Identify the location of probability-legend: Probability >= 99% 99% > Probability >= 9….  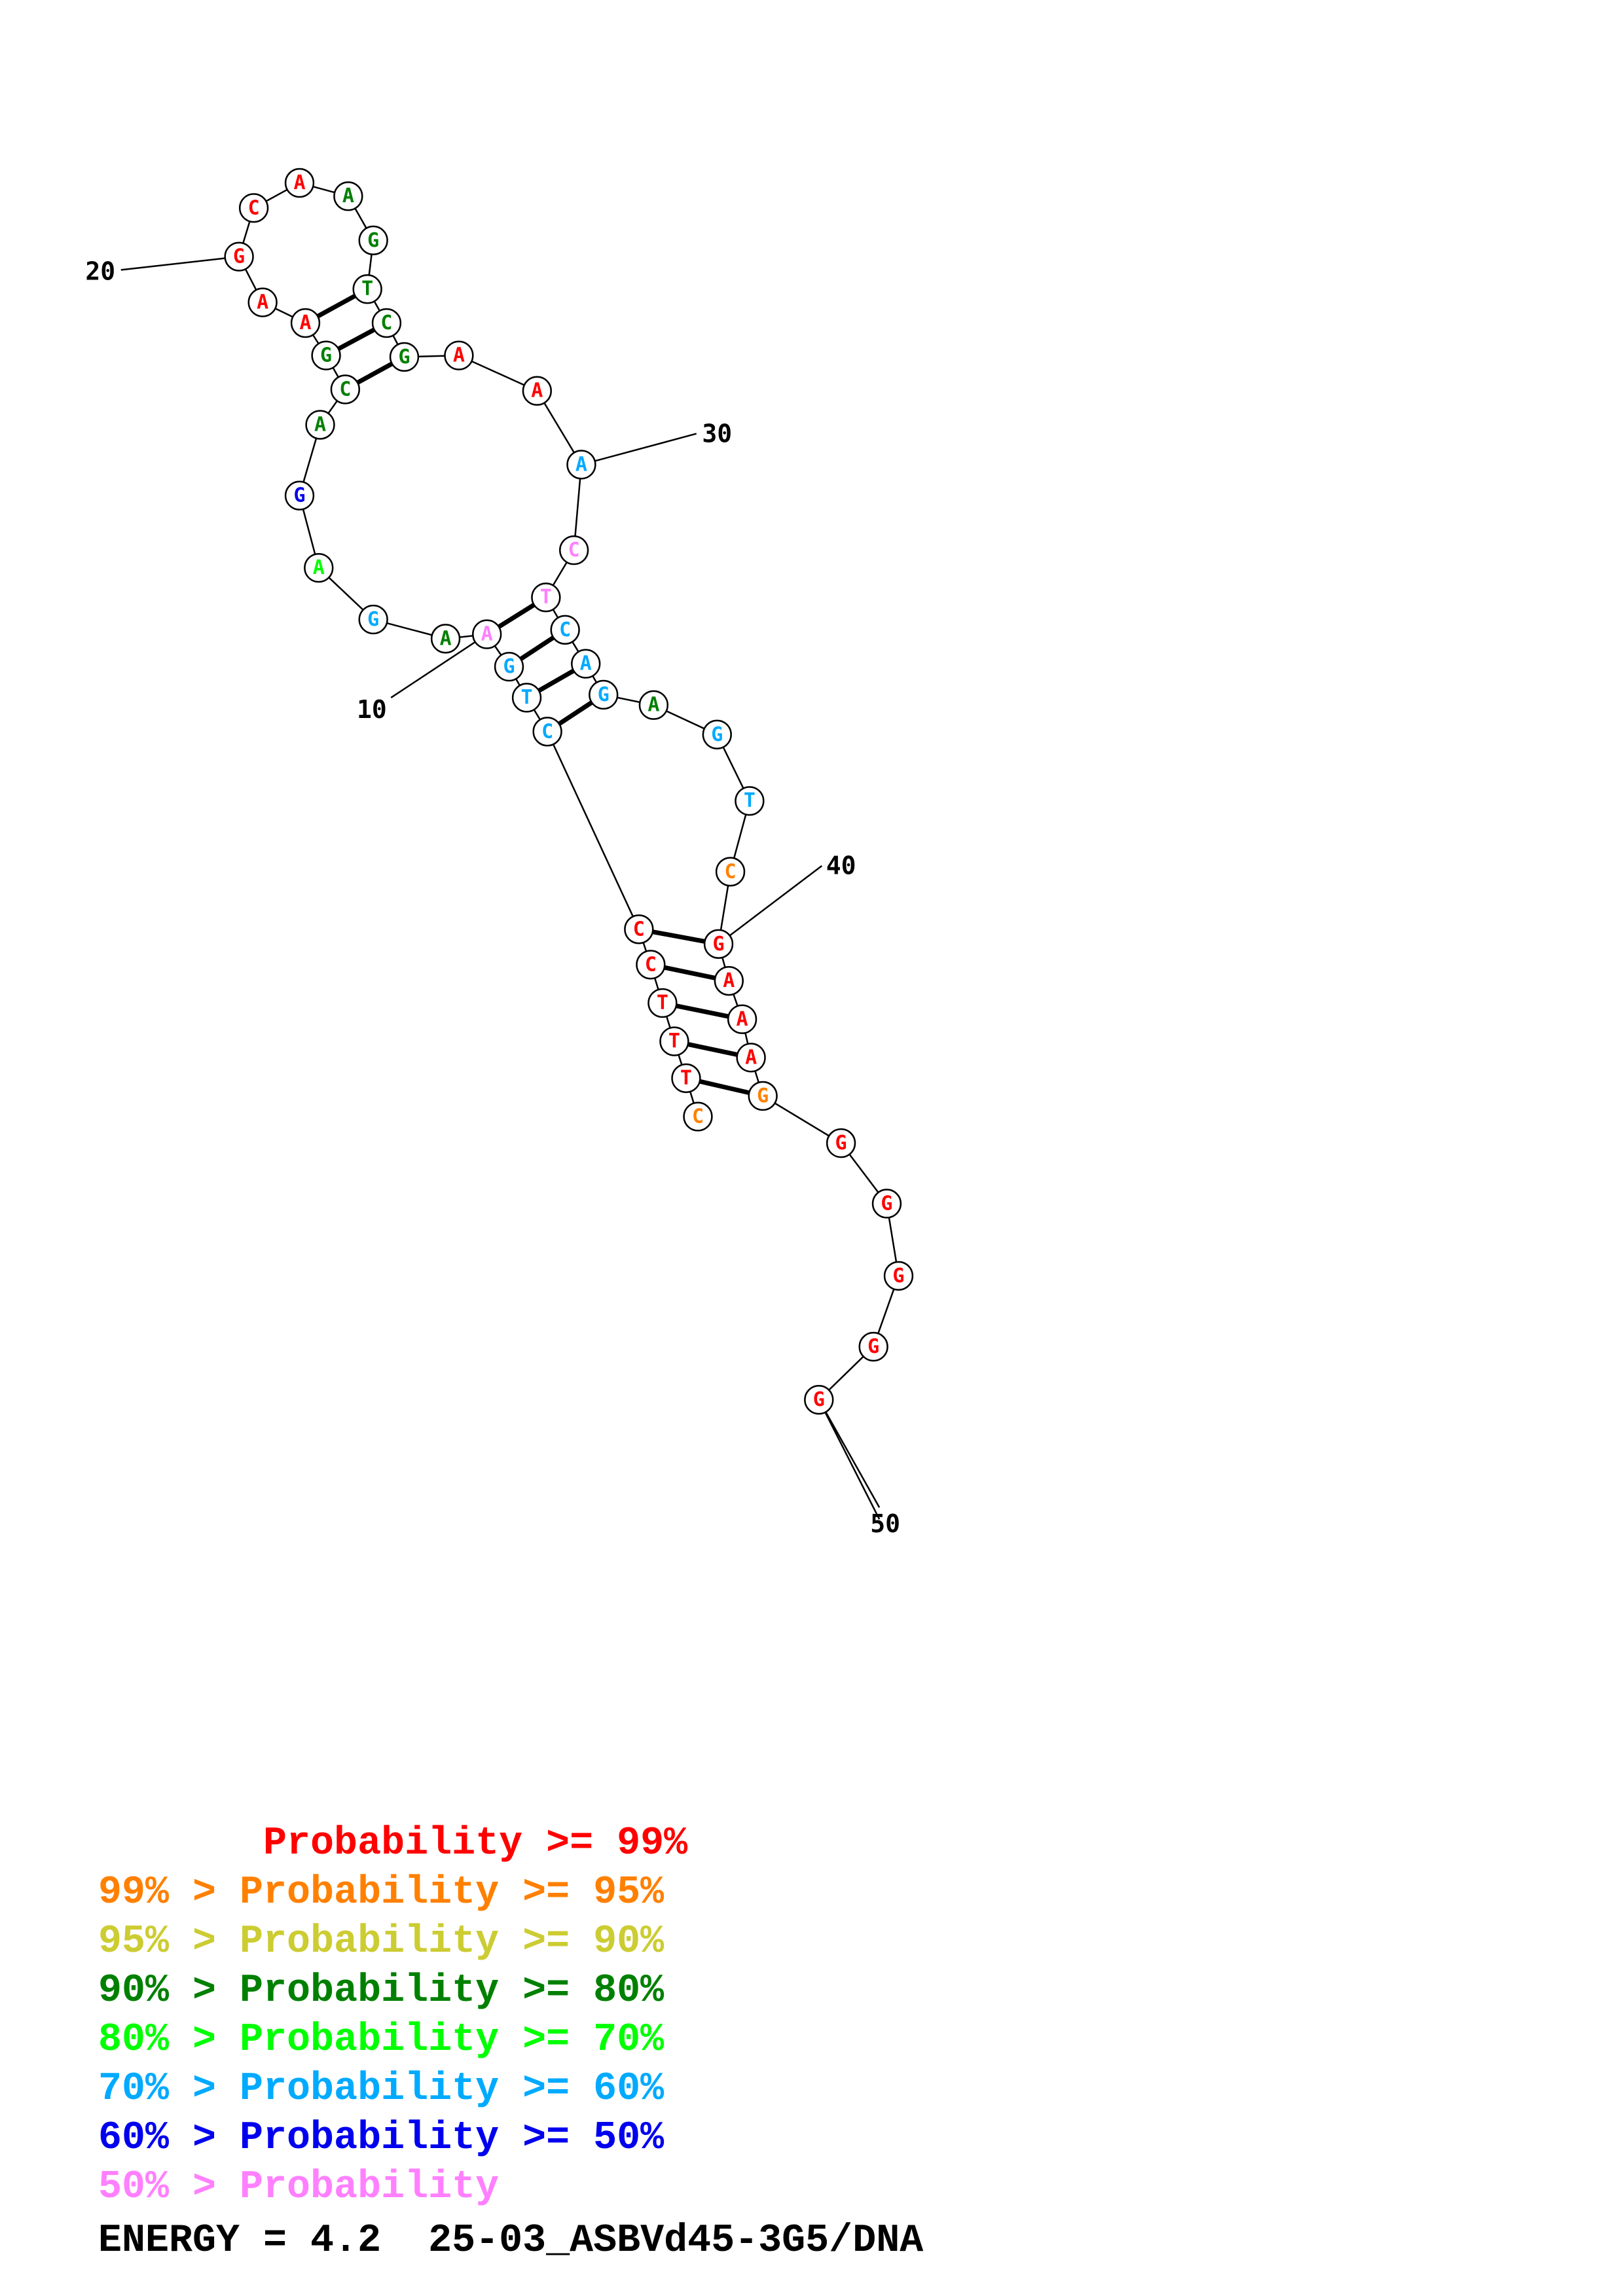
(392, 2016).